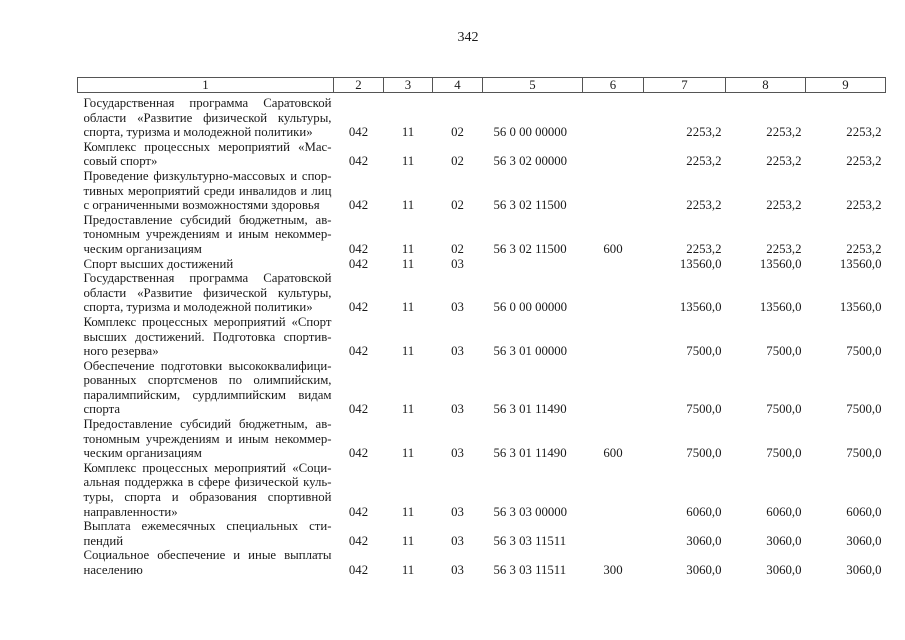 Image resolution: width=905 pixels, height=640 pixels. I want to click on row-name-line: населению, so click(113, 570).